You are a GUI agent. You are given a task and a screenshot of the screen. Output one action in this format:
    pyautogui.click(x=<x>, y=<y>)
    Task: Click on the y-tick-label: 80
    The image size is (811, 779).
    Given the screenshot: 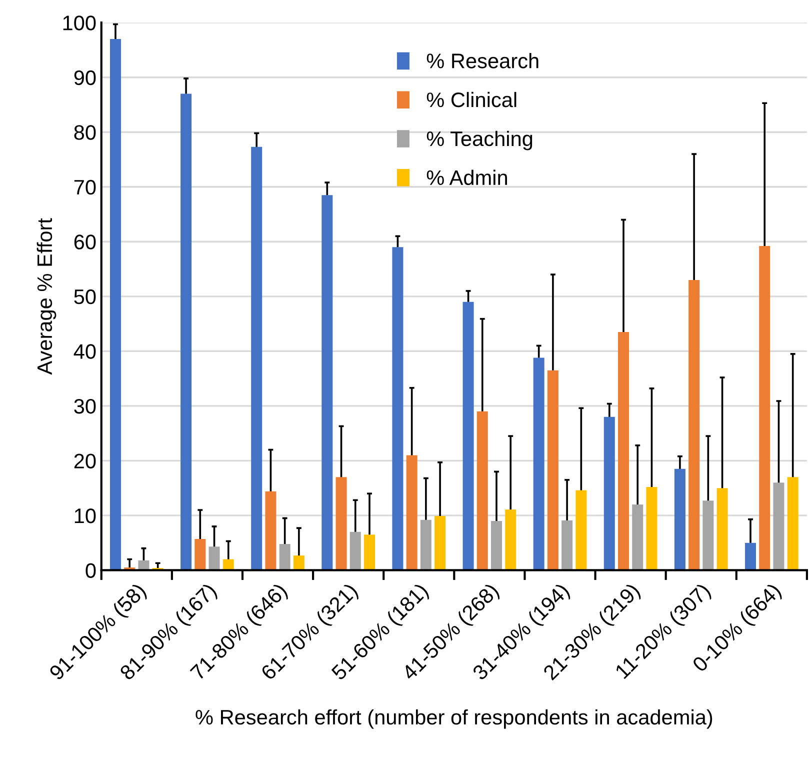 What is the action you would take?
    pyautogui.click(x=85, y=132)
    